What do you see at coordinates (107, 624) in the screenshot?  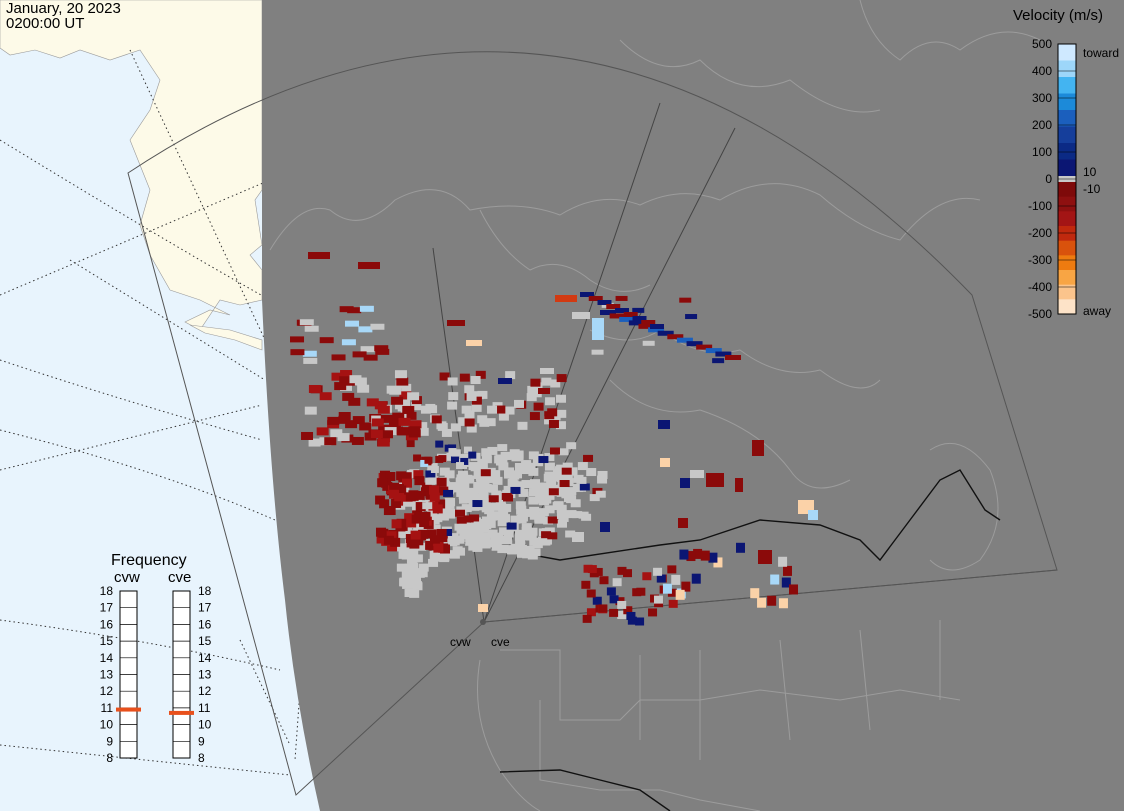 I see `frequency-scale-label: 16` at bounding box center [107, 624].